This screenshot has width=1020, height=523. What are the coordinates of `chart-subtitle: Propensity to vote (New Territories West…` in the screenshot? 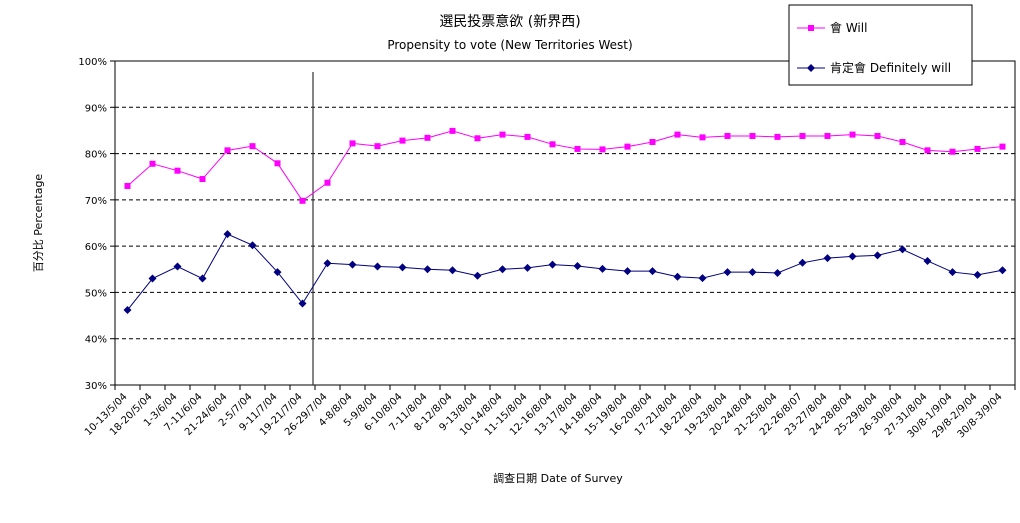 It's located at (509, 45).